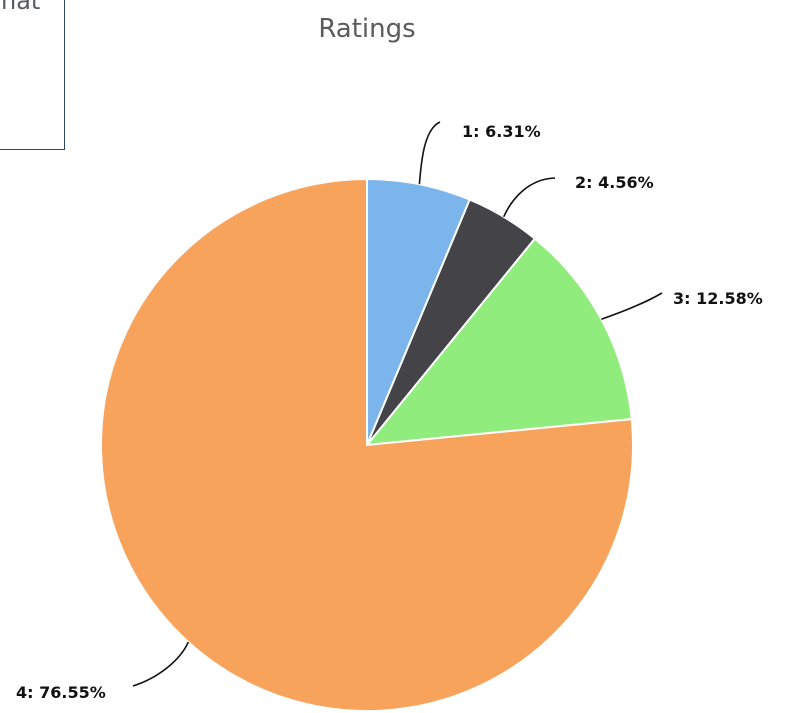 This screenshot has height=713, width=790. Describe the element at coordinates (32, 75) in the screenshot. I see `partial-panel: hat` at that location.